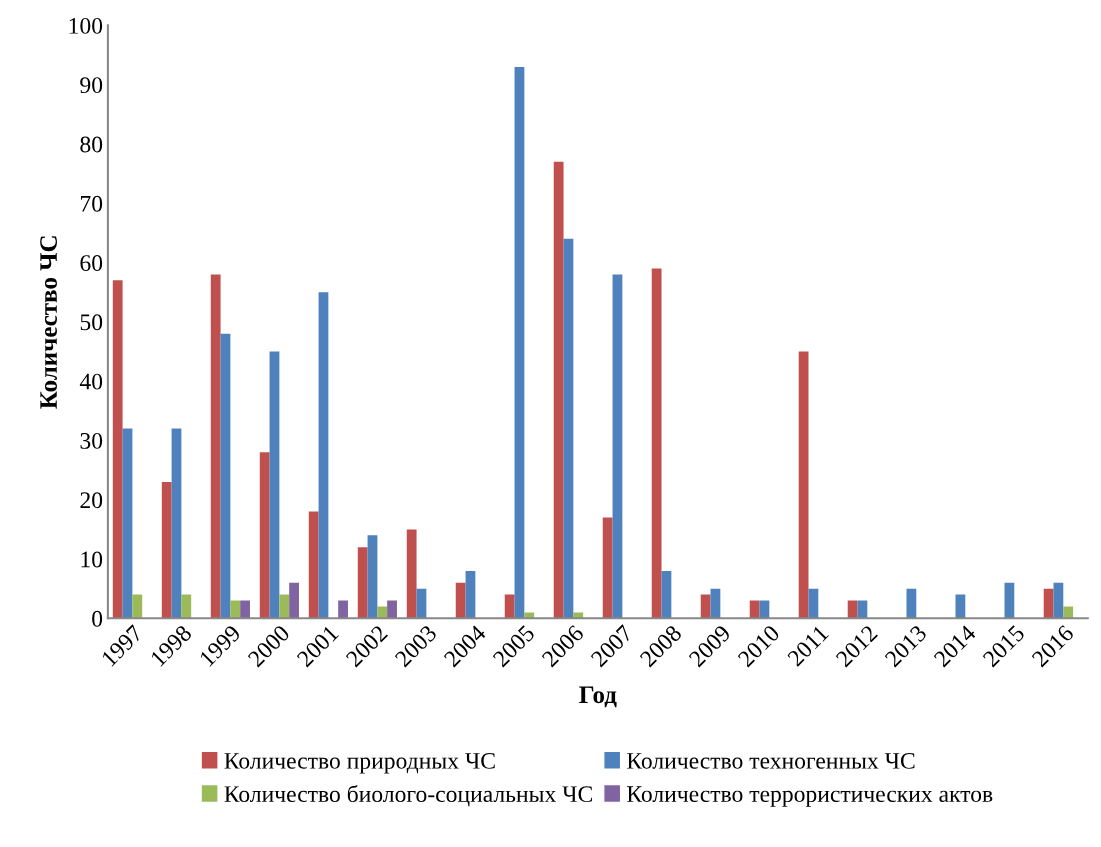  What do you see at coordinates (598, 697) in the screenshot?
I see `x-axis-title: Год` at bounding box center [598, 697].